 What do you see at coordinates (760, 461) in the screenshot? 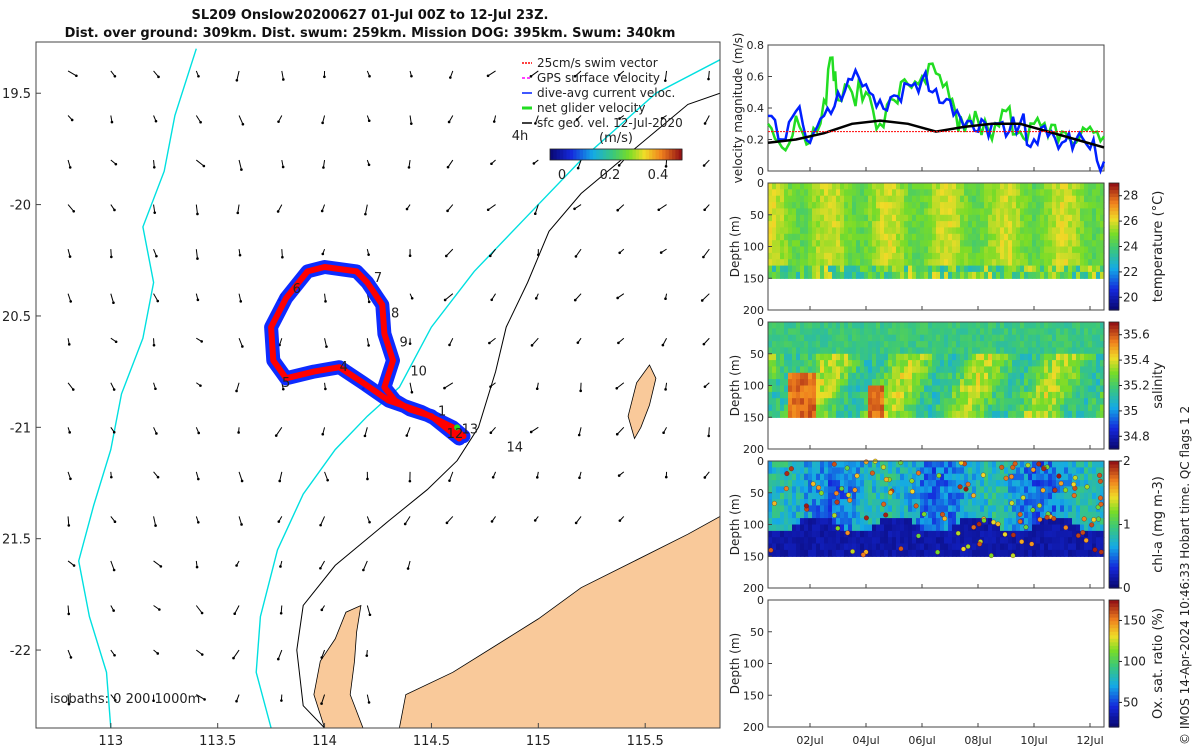
I see `chla-y-tick-label: 0` at bounding box center [760, 461].